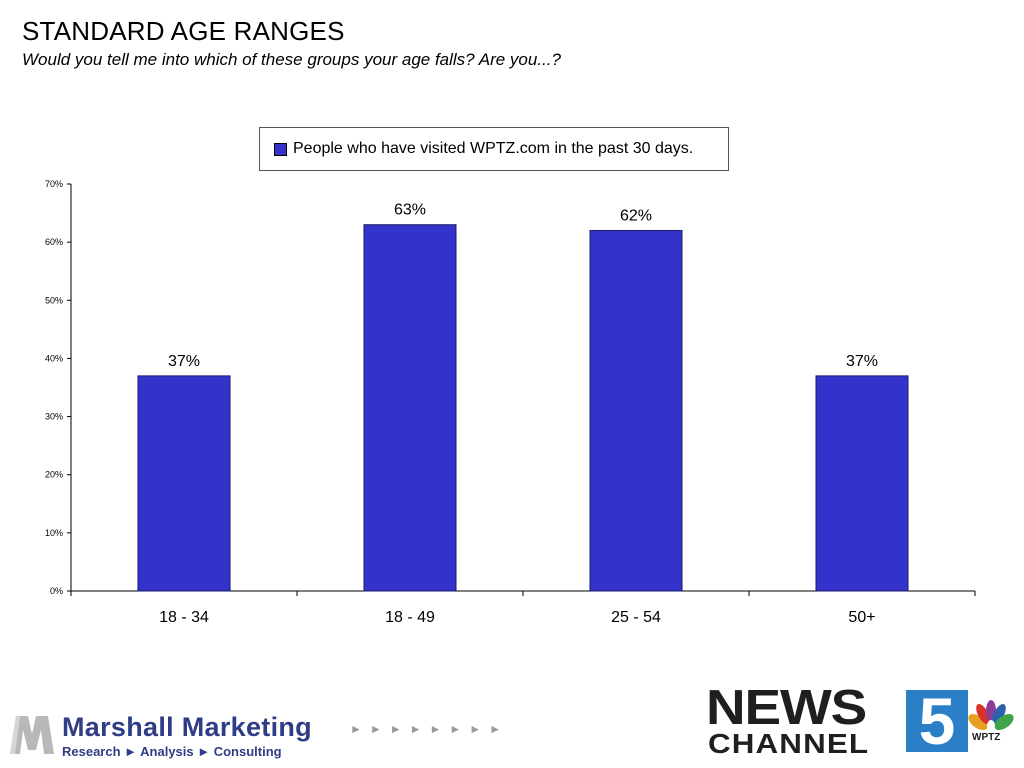  I want to click on news-word: NEWS, so click(786, 708).